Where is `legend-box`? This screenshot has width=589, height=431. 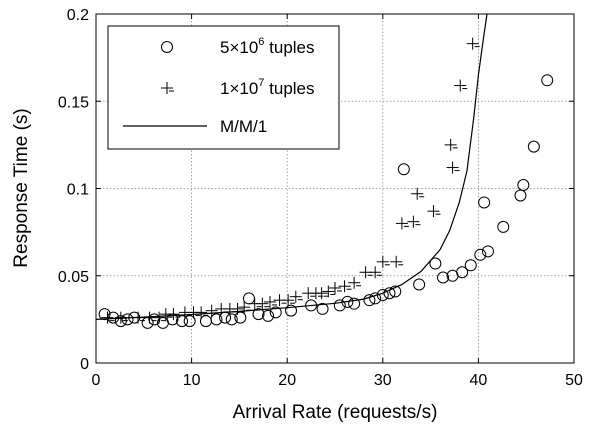
legend-box is located at coordinates (223, 87).